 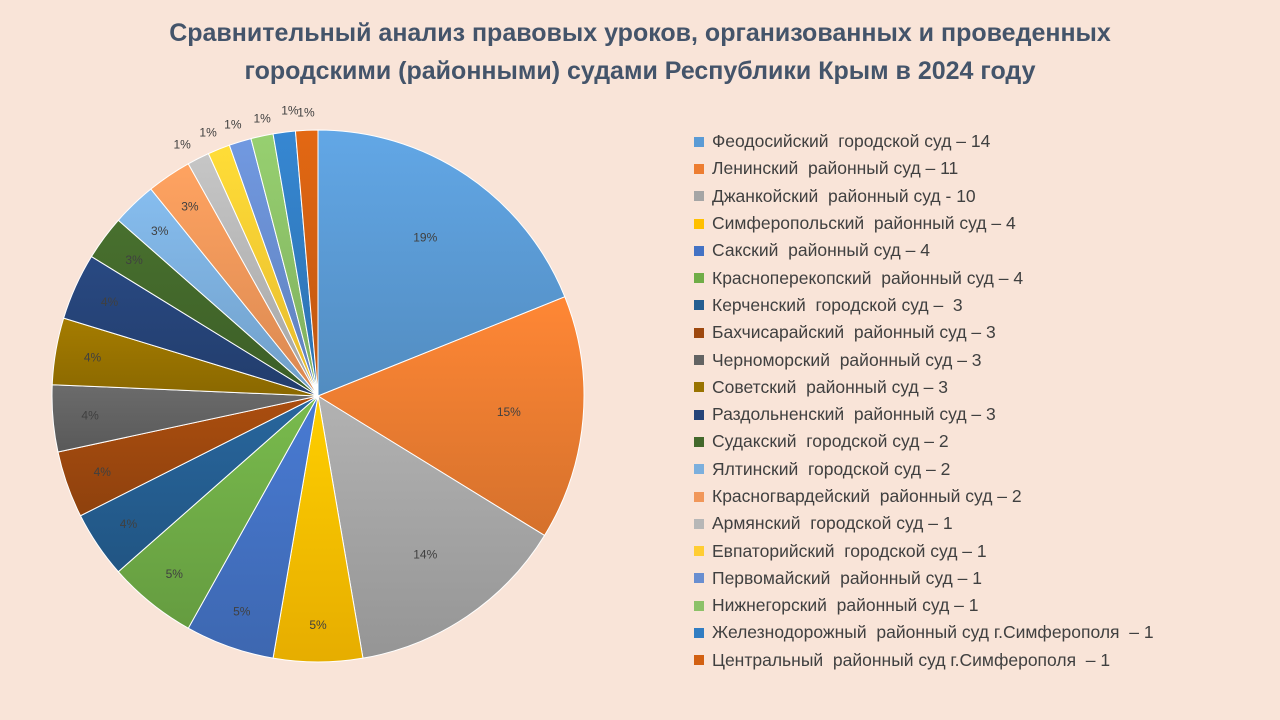 I want to click on legend-label: Армянский городской суд – 1, so click(x=832, y=523).